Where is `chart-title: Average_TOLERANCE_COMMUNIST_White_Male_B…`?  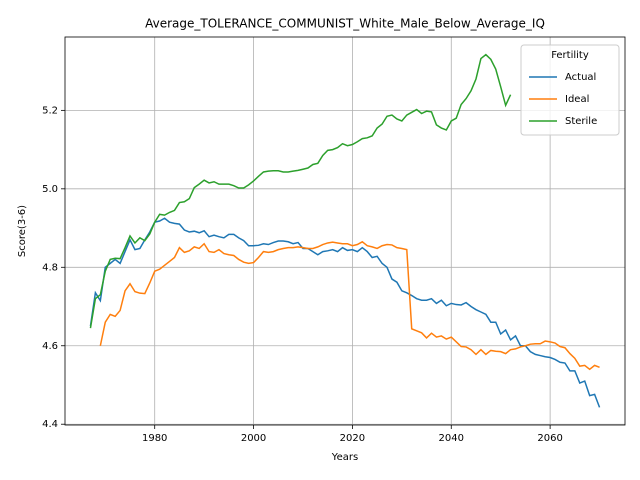
chart-title: Average_TOLERANCE_COMMUNIST_White_Male_B… is located at coordinates (345, 24).